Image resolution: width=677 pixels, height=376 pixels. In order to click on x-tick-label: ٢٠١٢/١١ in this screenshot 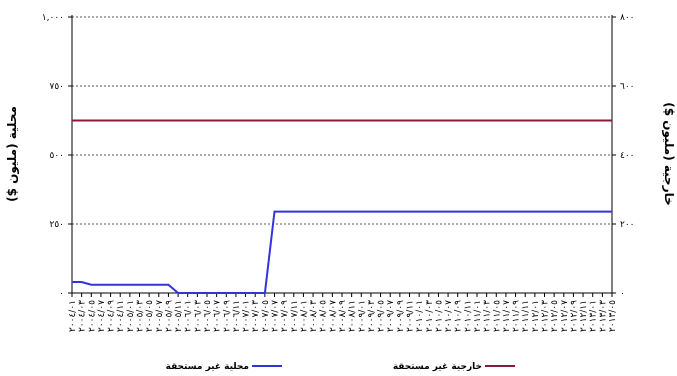, I will do `click(584, 316)`.